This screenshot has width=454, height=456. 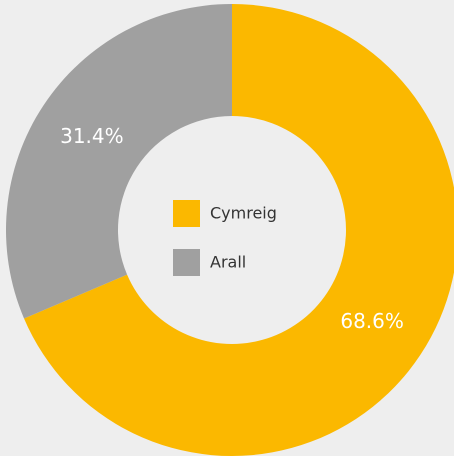 What do you see at coordinates (243, 213) in the screenshot?
I see `legend-label: Cymreig` at bounding box center [243, 213].